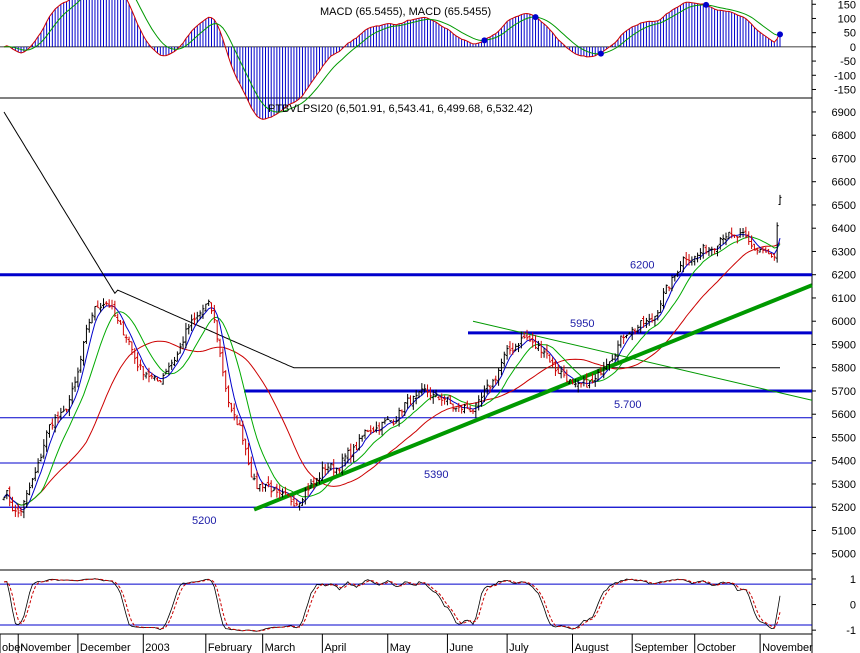  What do you see at coordinates (461, 647) in the screenshot?
I see `x-axis-label: June` at bounding box center [461, 647].